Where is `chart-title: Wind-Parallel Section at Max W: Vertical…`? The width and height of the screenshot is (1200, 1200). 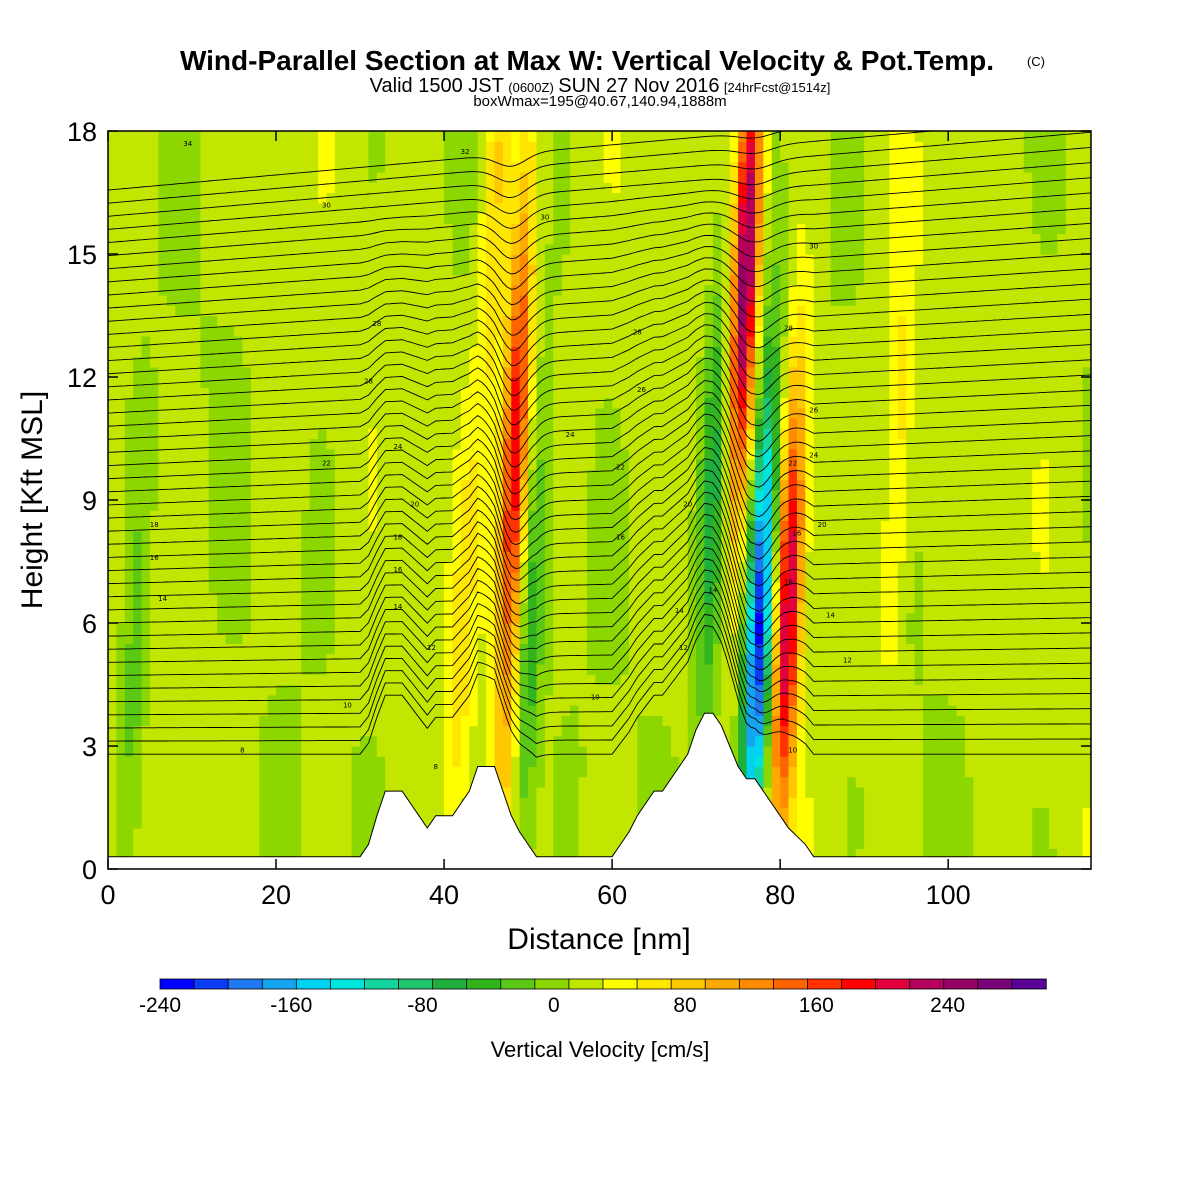
chart-title: Wind-Parallel Section at Max W: Vertical… is located at coordinates (587, 60).